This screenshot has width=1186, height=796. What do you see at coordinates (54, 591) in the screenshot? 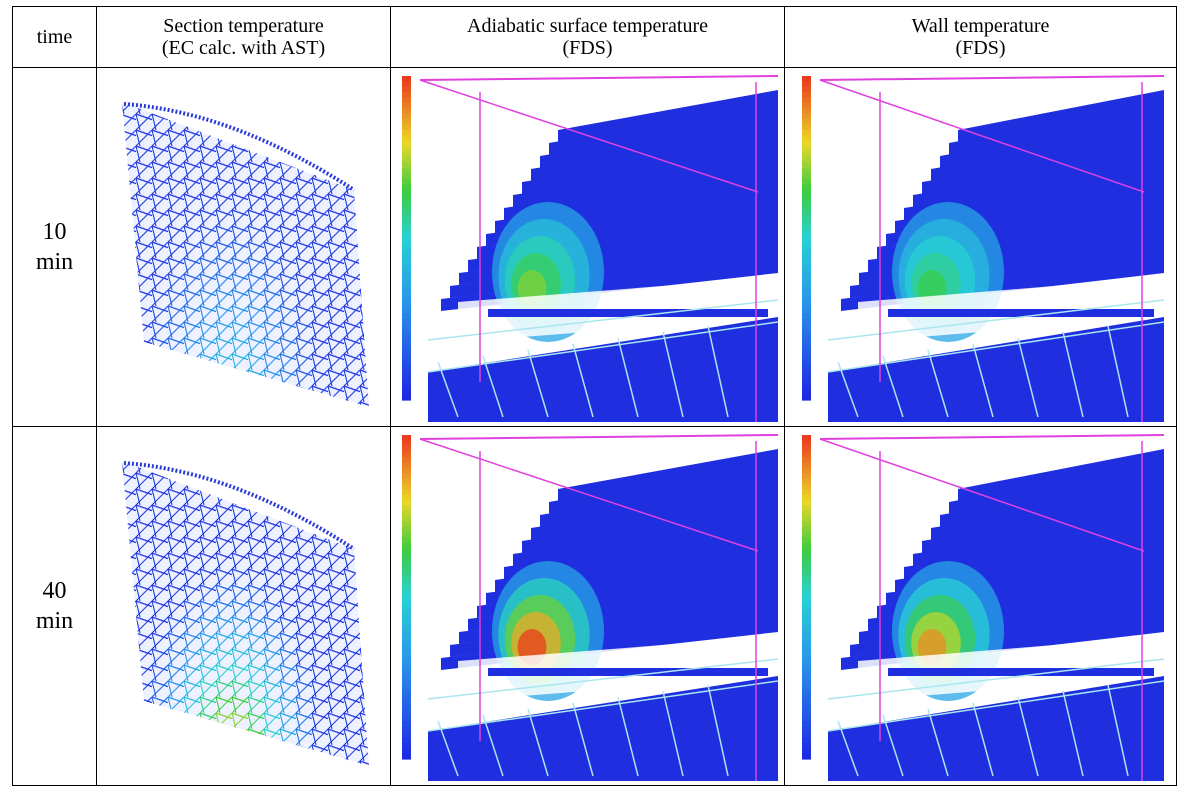
I see `time-value: 40` at bounding box center [54, 591].